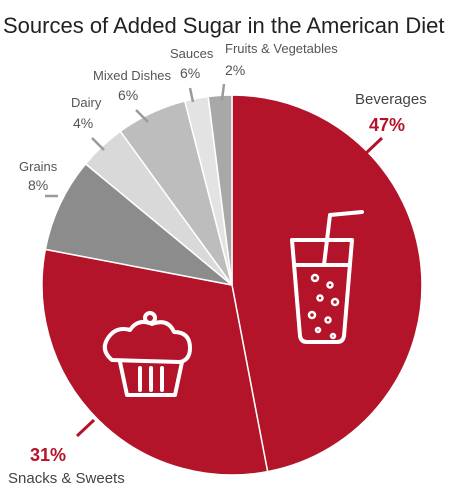 This screenshot has width=463, height=500. What do you see at coordinates (142, 116) in the screenshot?
I see `leader-line-mixed-dishes` at bounding box center [142, 116].